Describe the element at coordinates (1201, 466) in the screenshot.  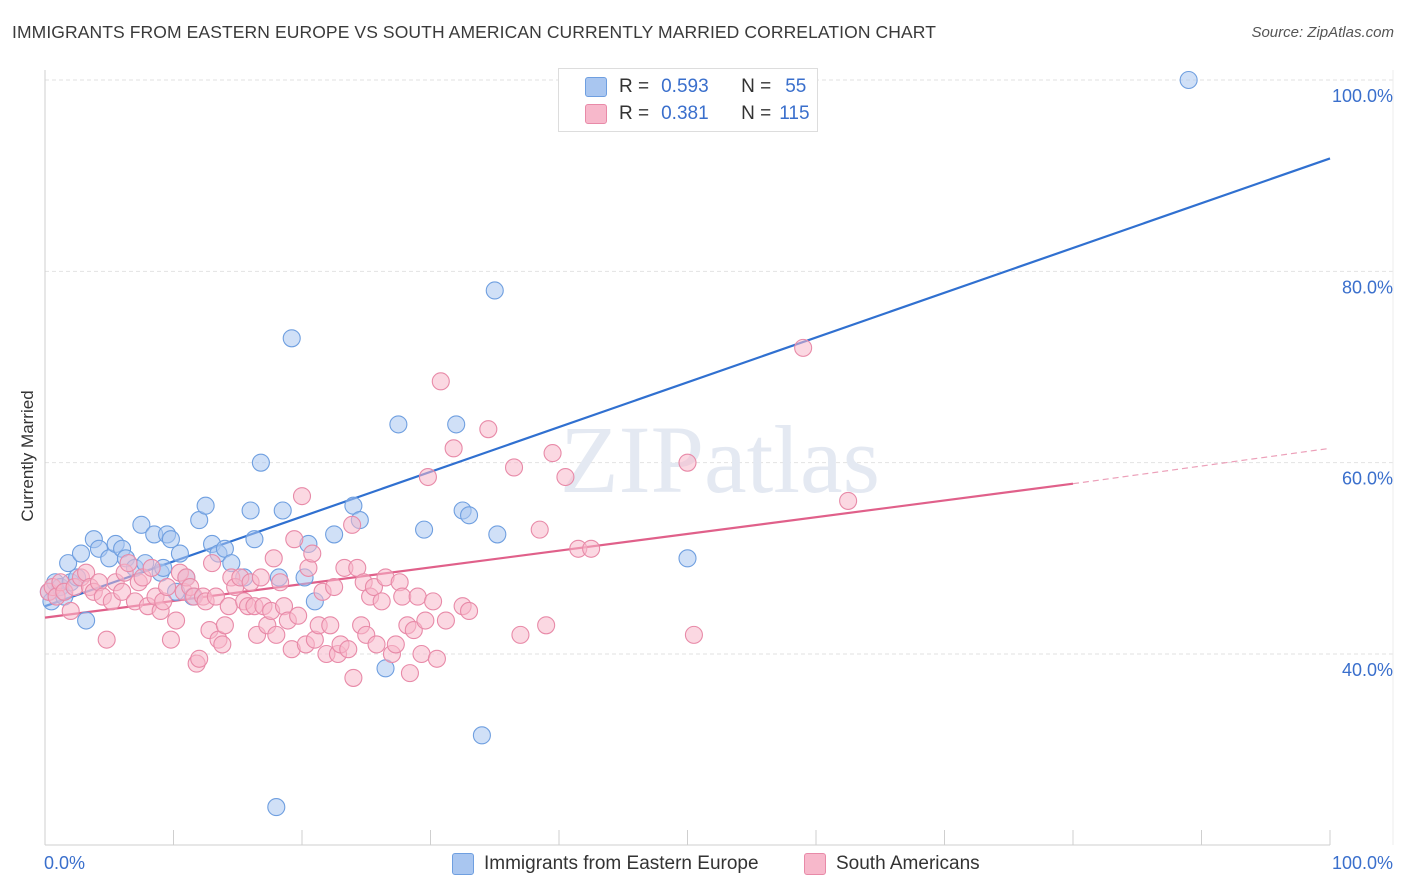
I see `trend-line-extension` at that location.